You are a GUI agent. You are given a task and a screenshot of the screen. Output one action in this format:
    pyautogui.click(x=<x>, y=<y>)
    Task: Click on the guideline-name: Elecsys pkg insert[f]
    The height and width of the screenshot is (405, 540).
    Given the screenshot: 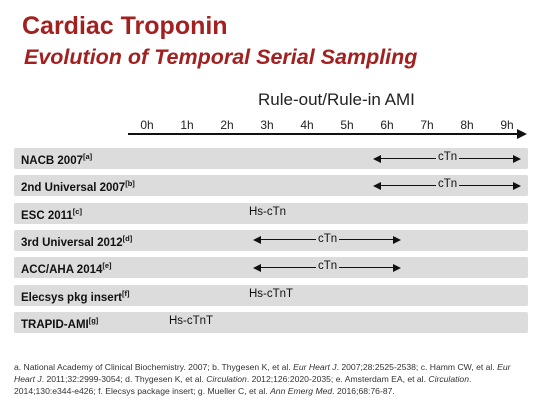 What is the action you would take?
    pyautogui.click(x=75, y=296)
    